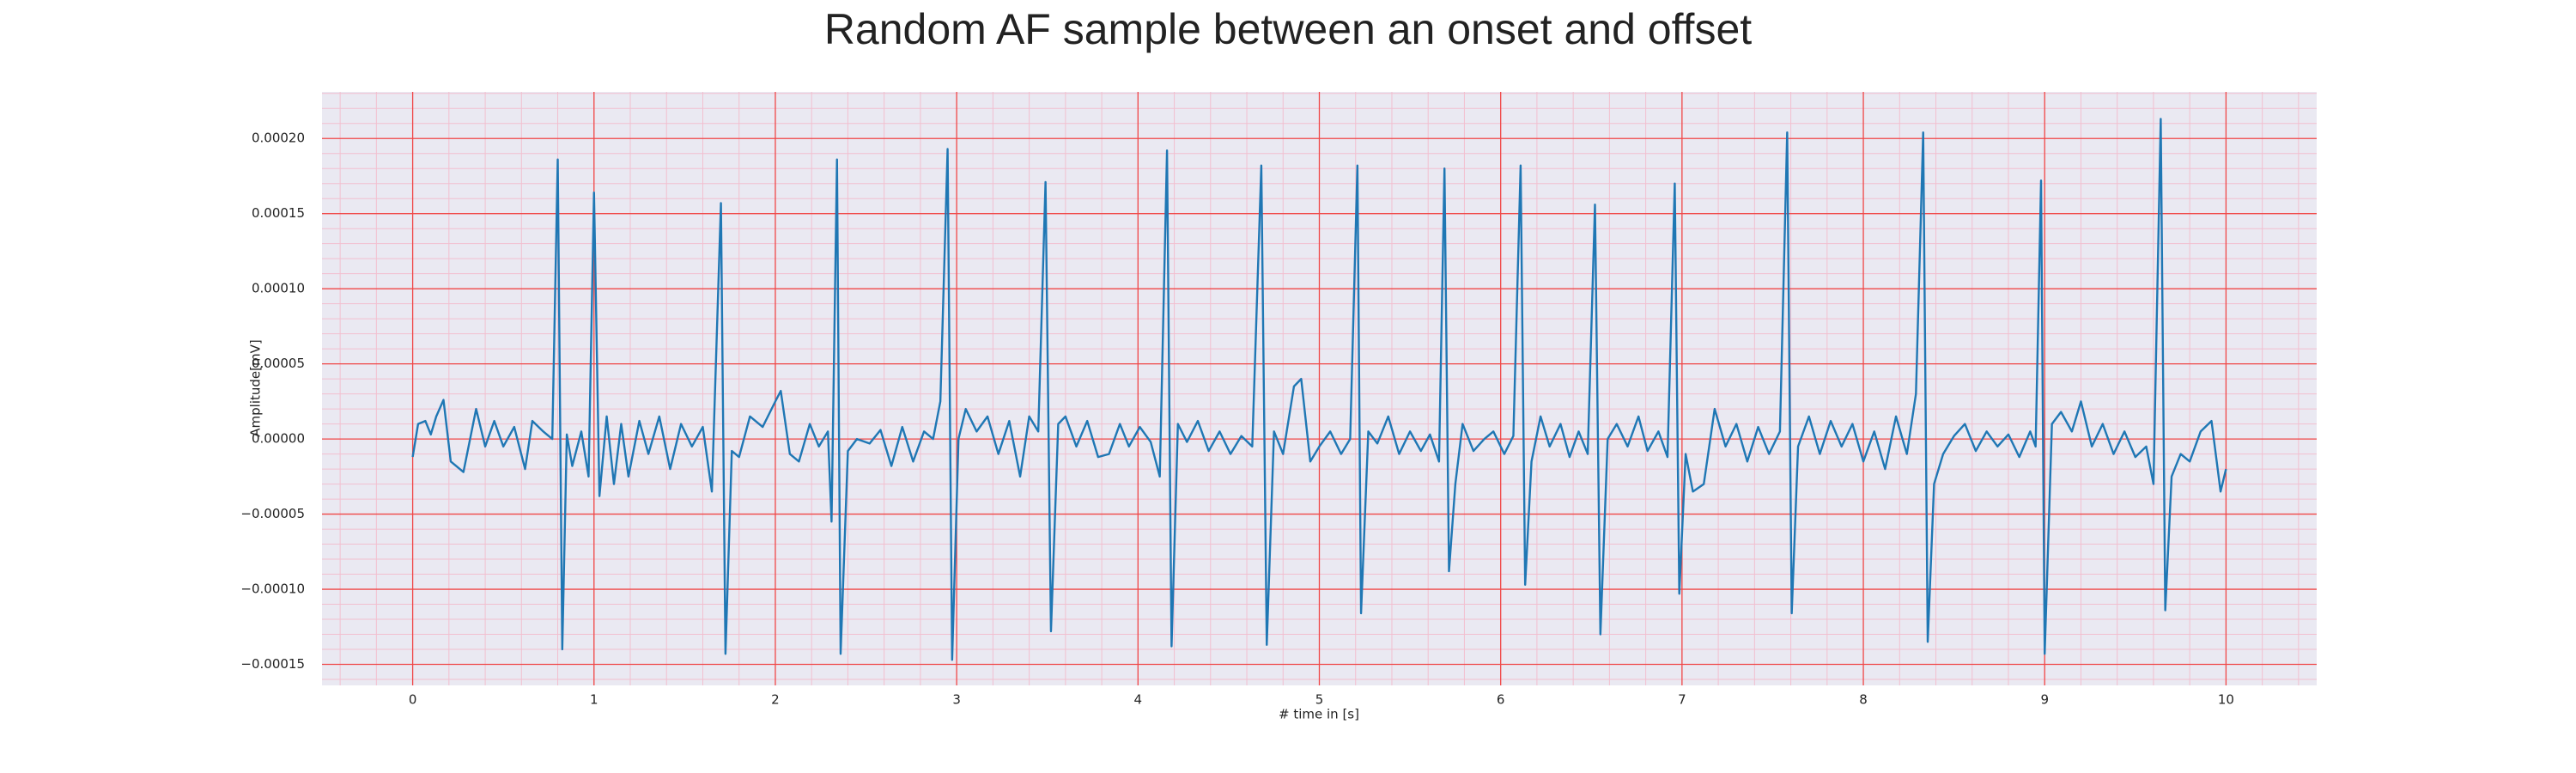 Image resolution: width=2576 pixels, height=773 pixels. Describe the element at coordinates (2226, 700) in the screenshot. I see `x-tick-label: 10` at that location.